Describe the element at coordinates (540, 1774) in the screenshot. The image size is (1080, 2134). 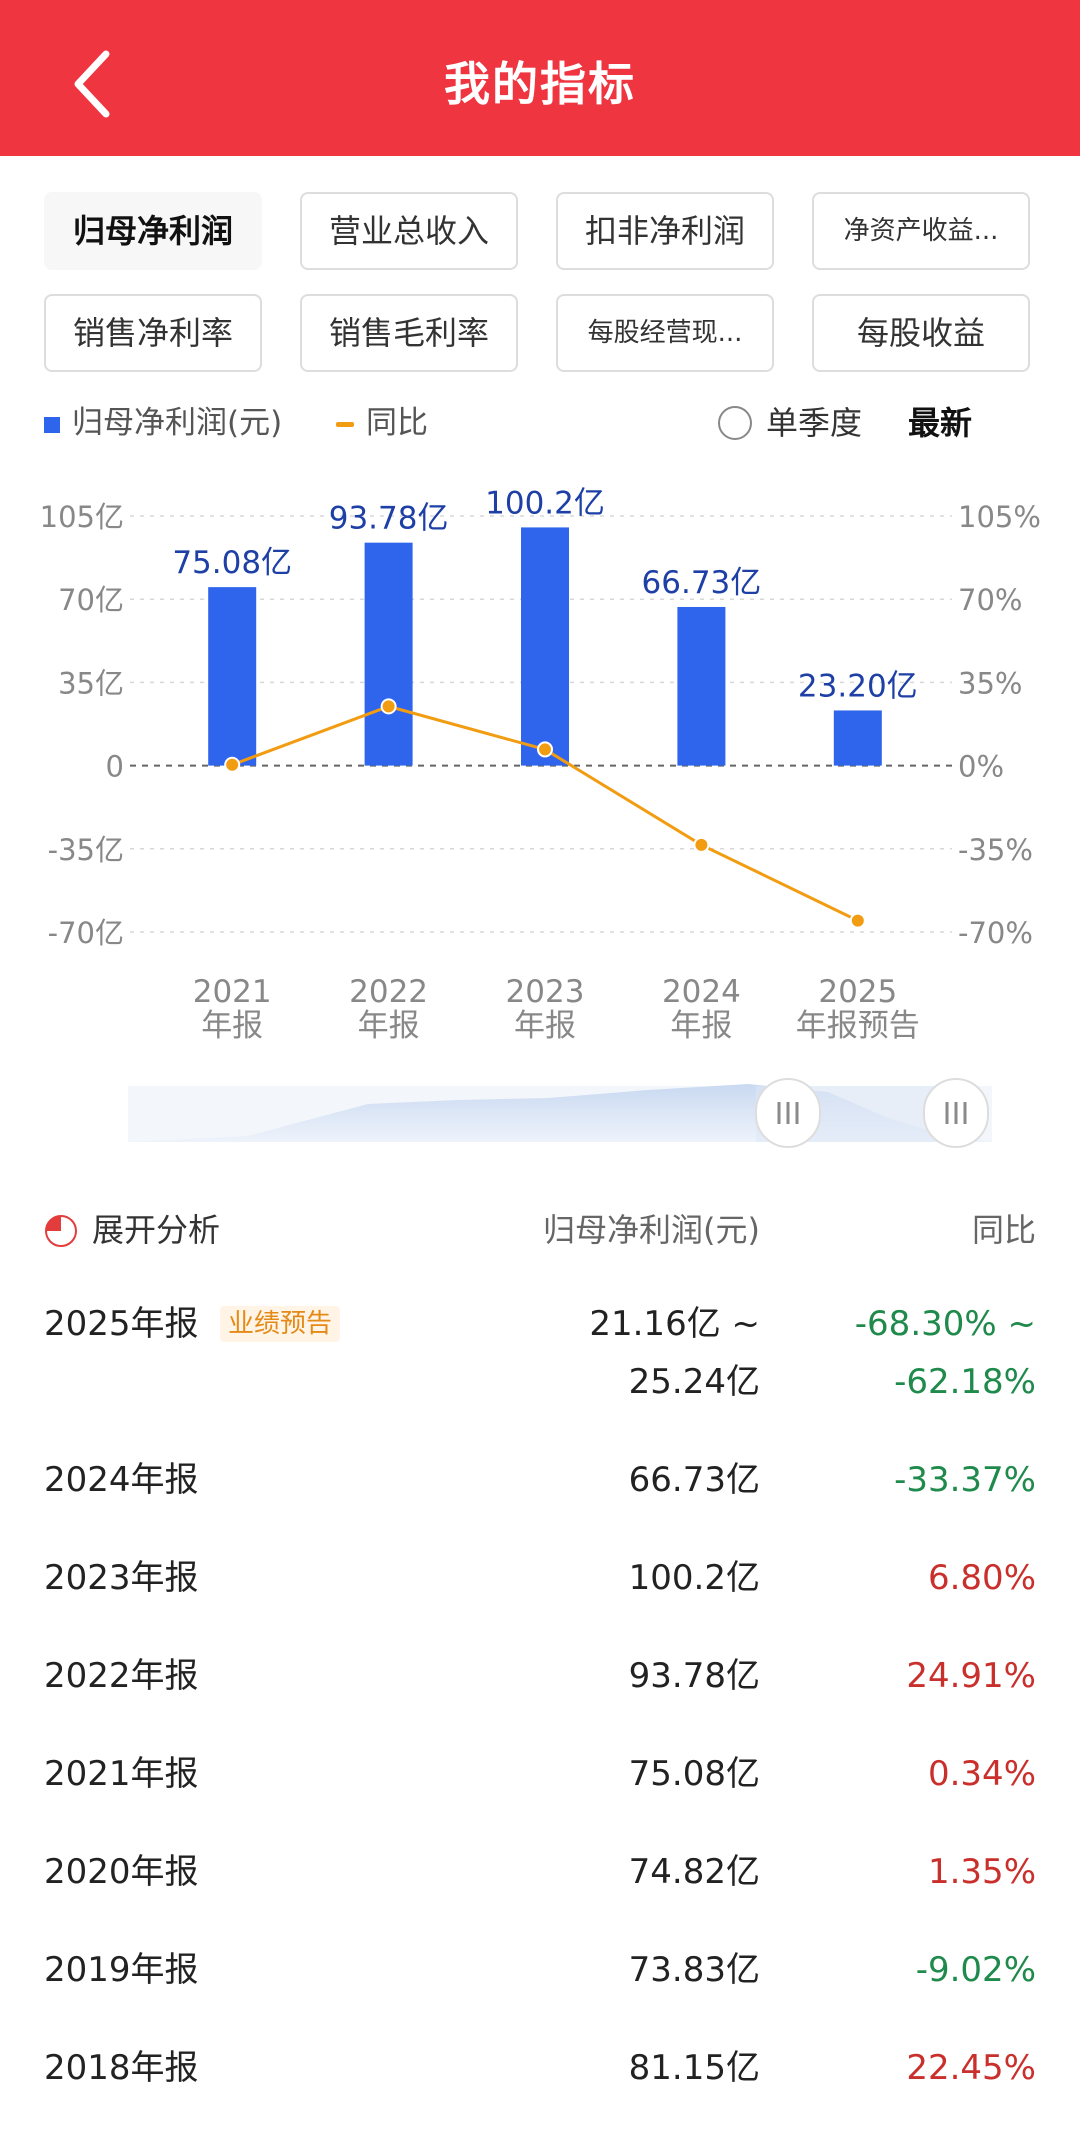
I see `table-row: 2021年报 75.08亿 0.34%` at that location.